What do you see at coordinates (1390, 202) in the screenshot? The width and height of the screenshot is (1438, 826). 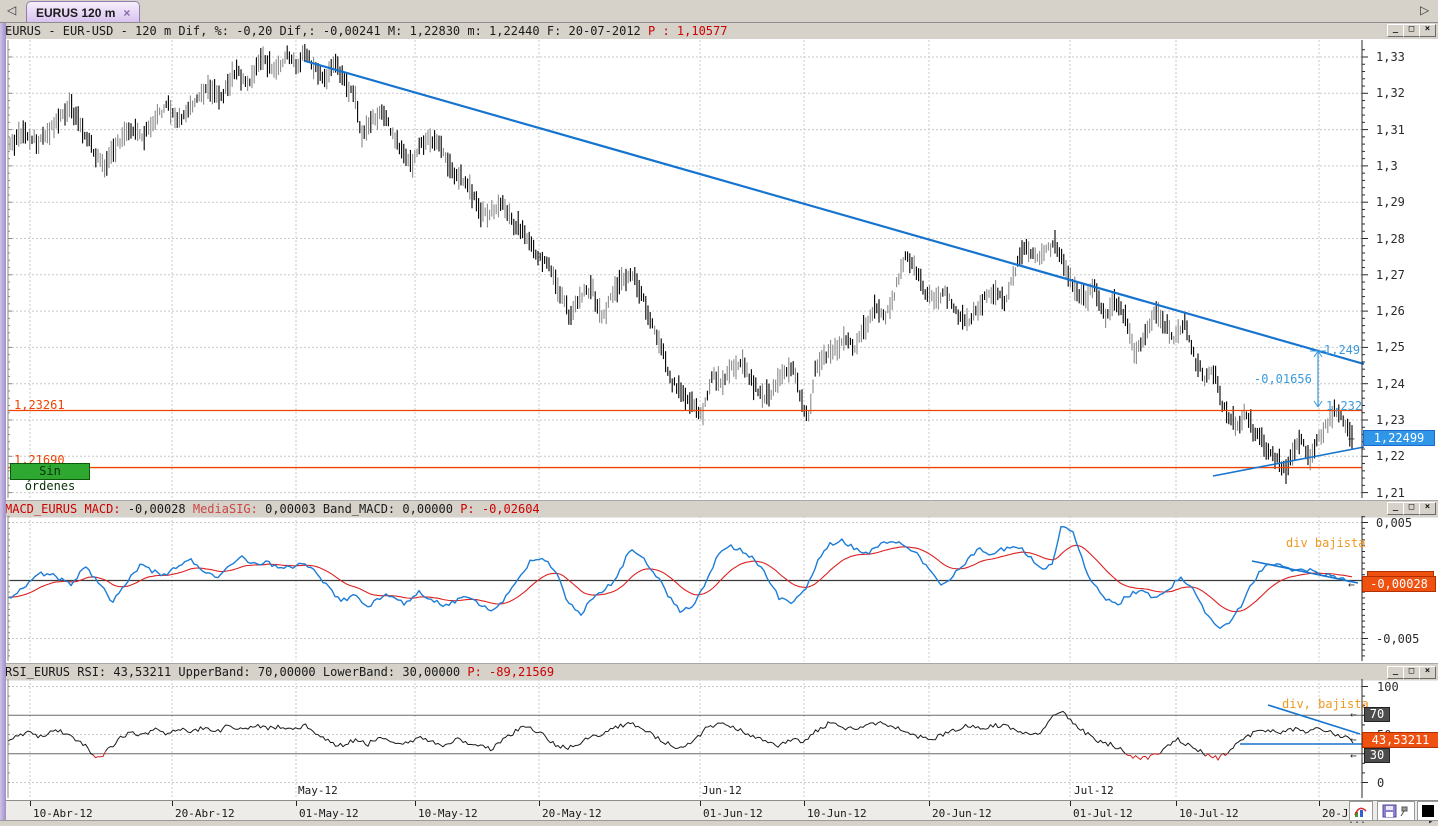 I see `price-axis-label: 1,29` at bounding box center [1390, 202].